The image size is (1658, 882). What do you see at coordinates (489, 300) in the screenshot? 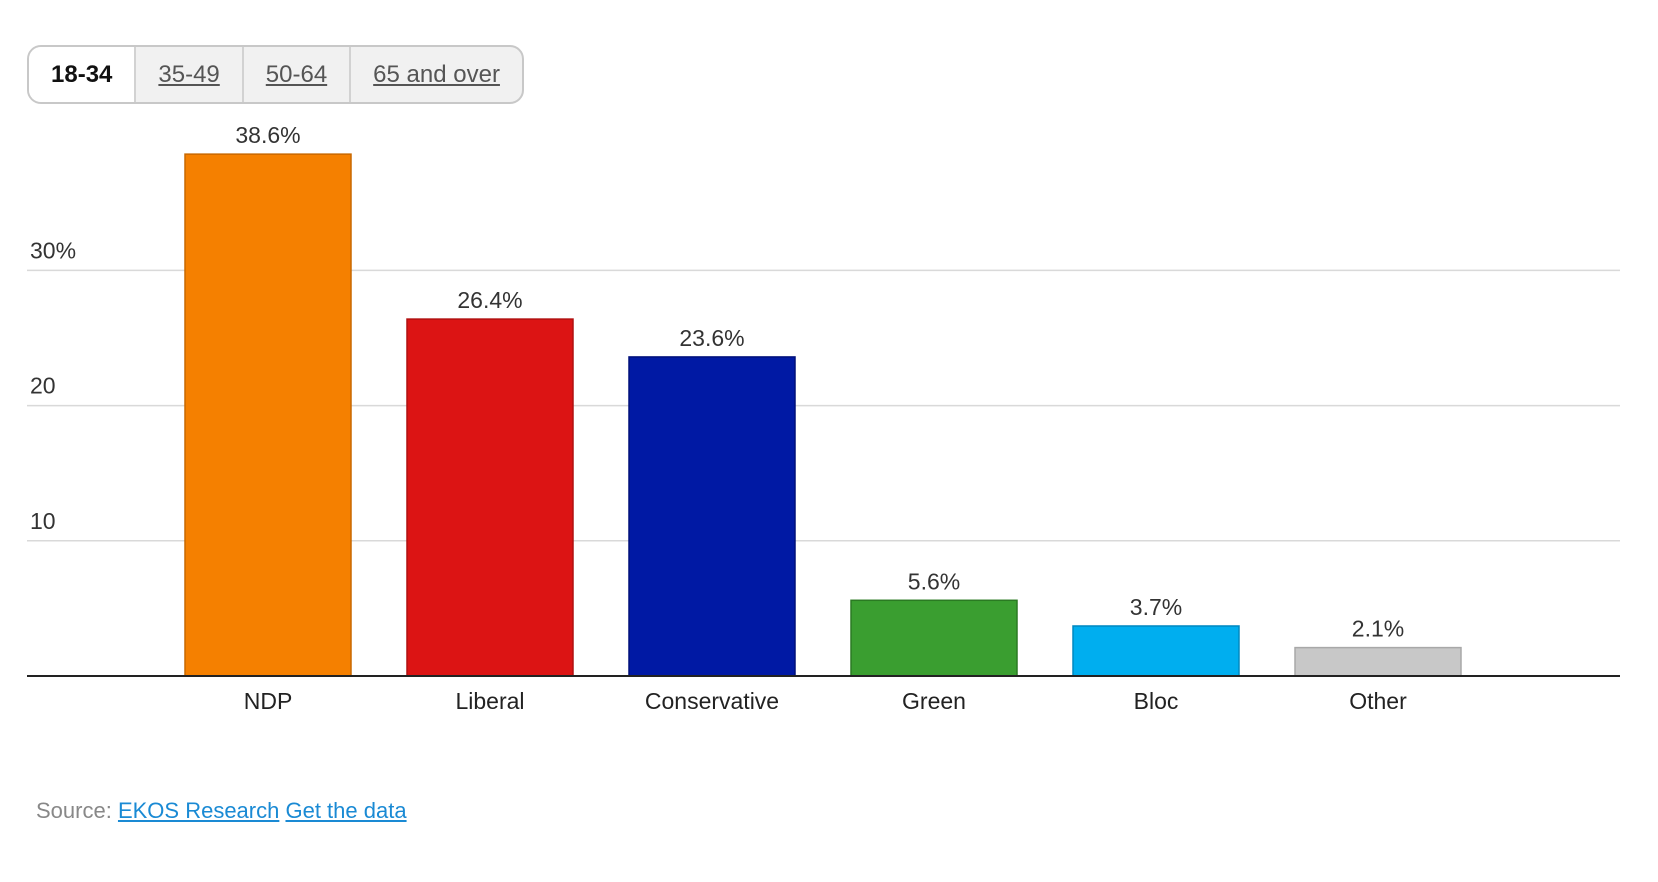
I see `data-label-liberal: 26.4%` at bounding box center [489, 300].